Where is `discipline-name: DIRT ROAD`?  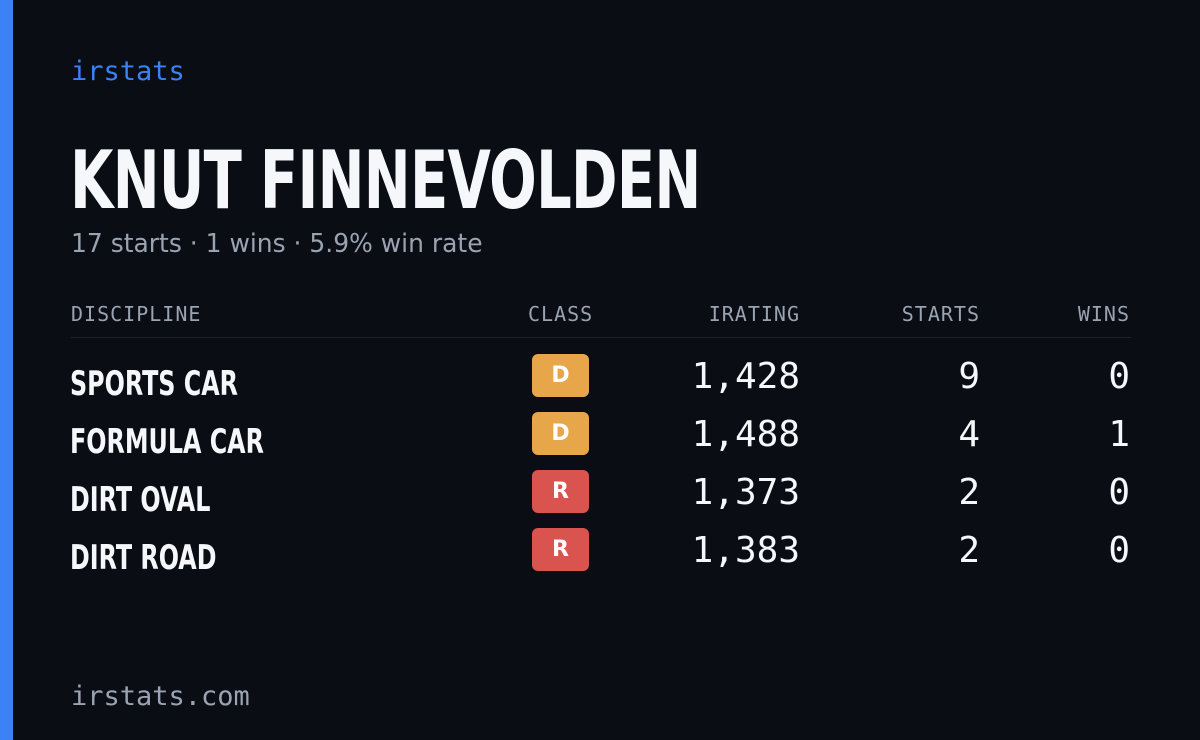 discipline-name: DIRT ROAD is located at coordinates (143, 558).